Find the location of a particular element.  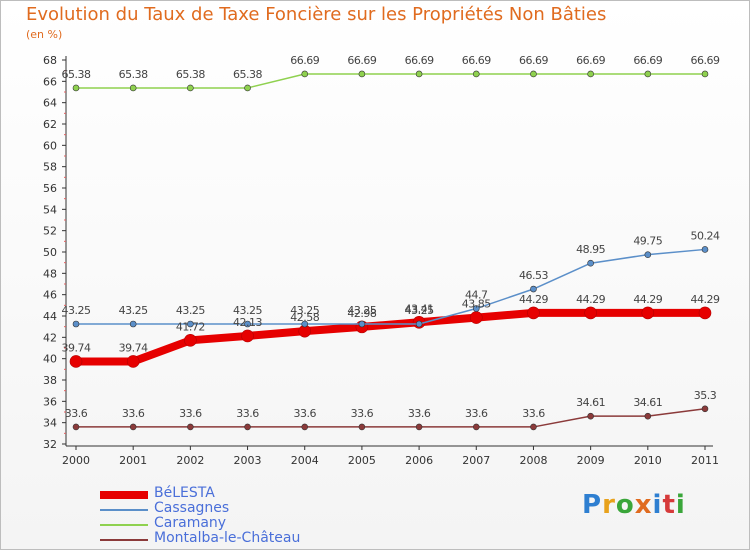

legend-label: BéLESTA is located at coordinates (184, 493).